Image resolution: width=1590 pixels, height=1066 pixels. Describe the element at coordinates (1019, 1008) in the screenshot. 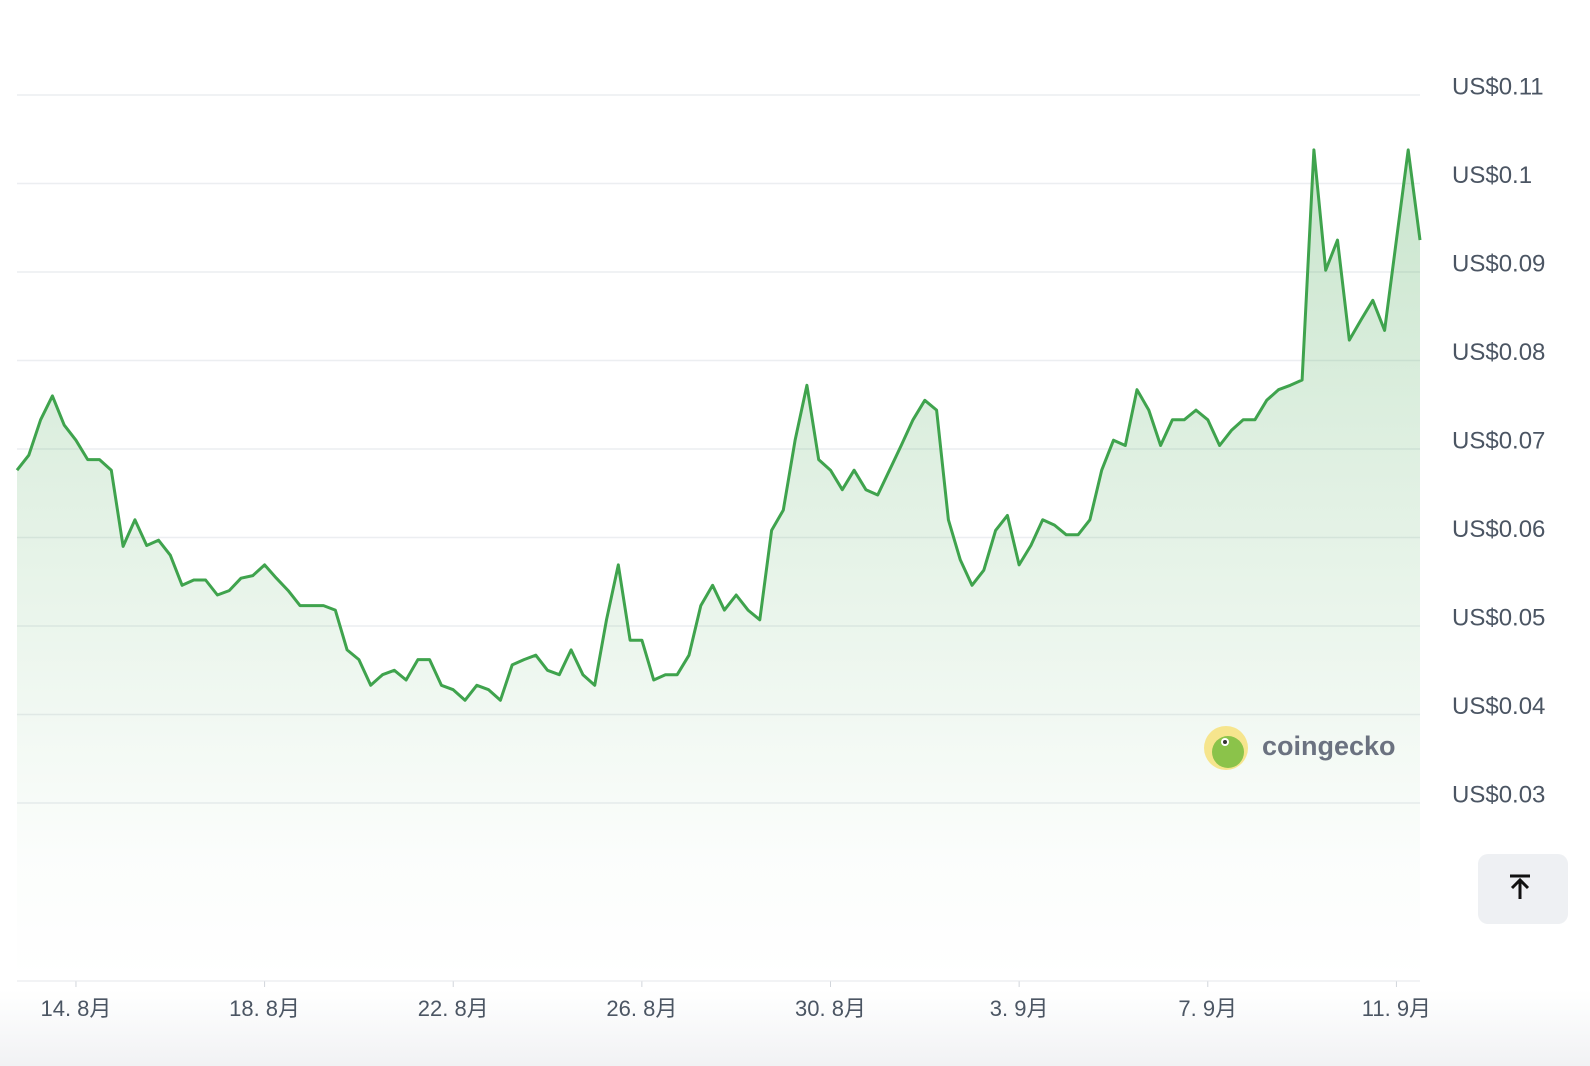

I see `x-tick-label: 3. 9月` at that location.